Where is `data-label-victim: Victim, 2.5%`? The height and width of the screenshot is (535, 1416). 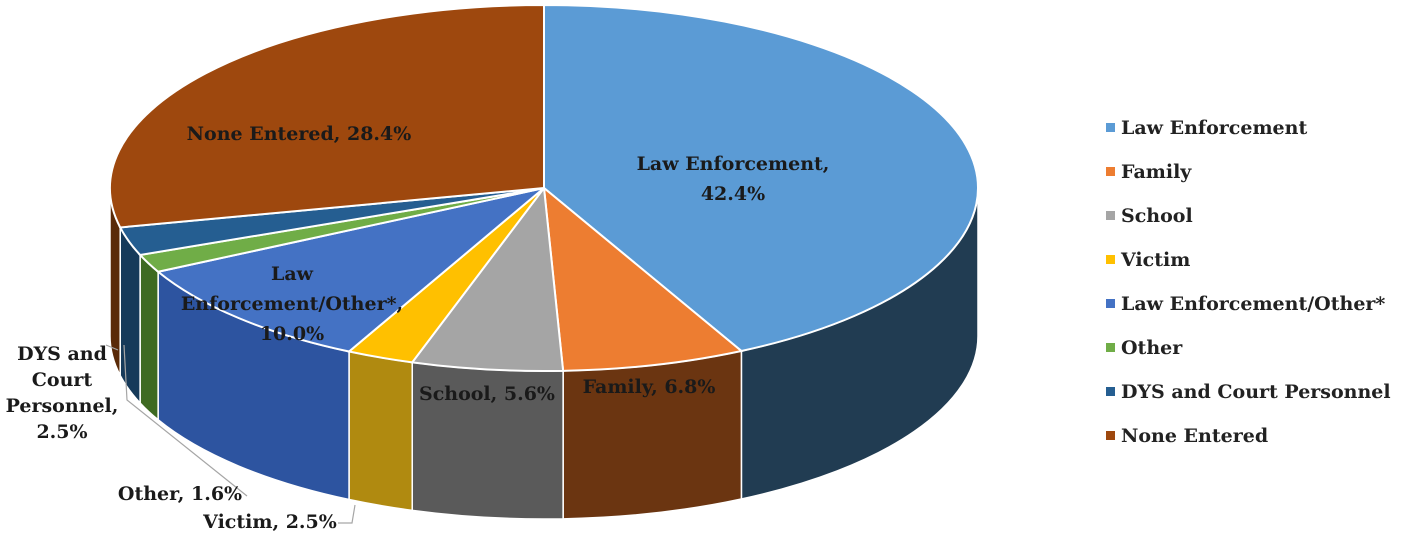 data-label-victim: Victim, 2.5% is located at coordinates (269, 522).